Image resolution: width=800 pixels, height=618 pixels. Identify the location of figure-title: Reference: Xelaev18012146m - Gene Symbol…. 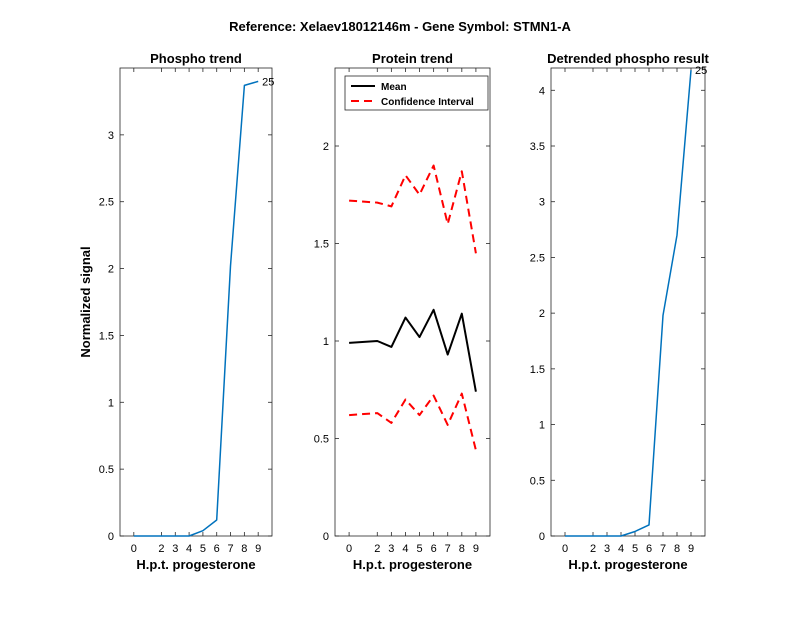
(400, 26).